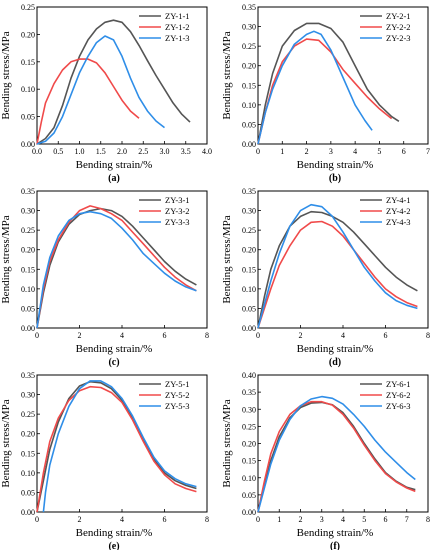  What do you see at coordinates (101, 151) in the screenshot?
I see `x-tick-label: 1.5` at bounding box center [101, 151].